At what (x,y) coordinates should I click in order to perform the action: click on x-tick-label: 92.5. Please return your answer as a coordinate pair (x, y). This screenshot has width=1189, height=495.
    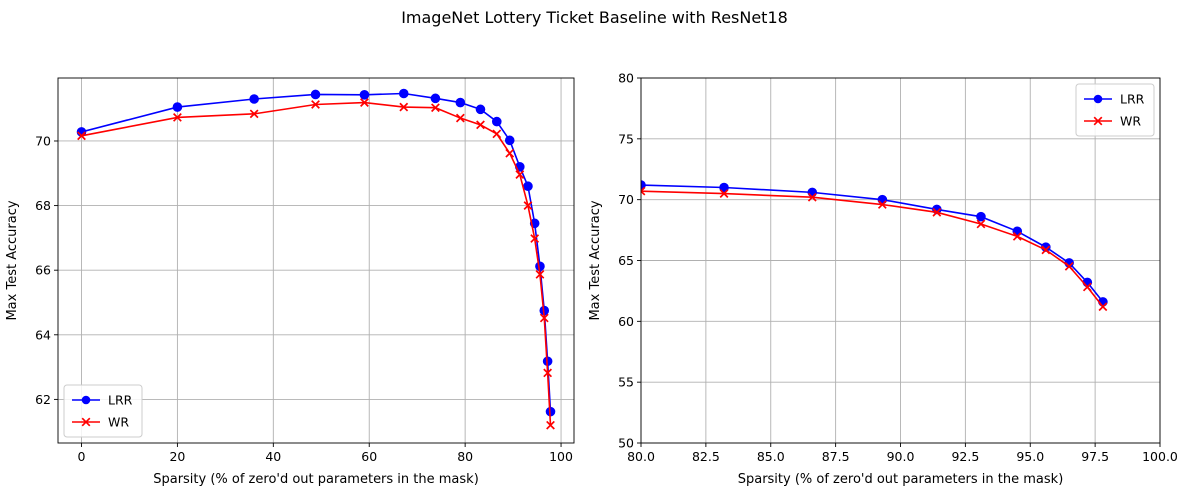
    Looking at the image, I should click on (965, 456).